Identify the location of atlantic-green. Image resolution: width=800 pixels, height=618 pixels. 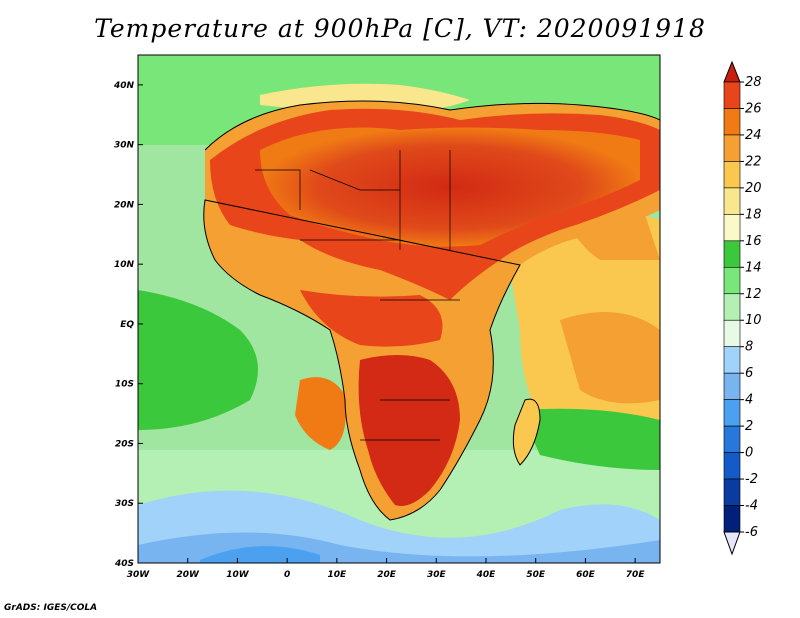
(198, 360).